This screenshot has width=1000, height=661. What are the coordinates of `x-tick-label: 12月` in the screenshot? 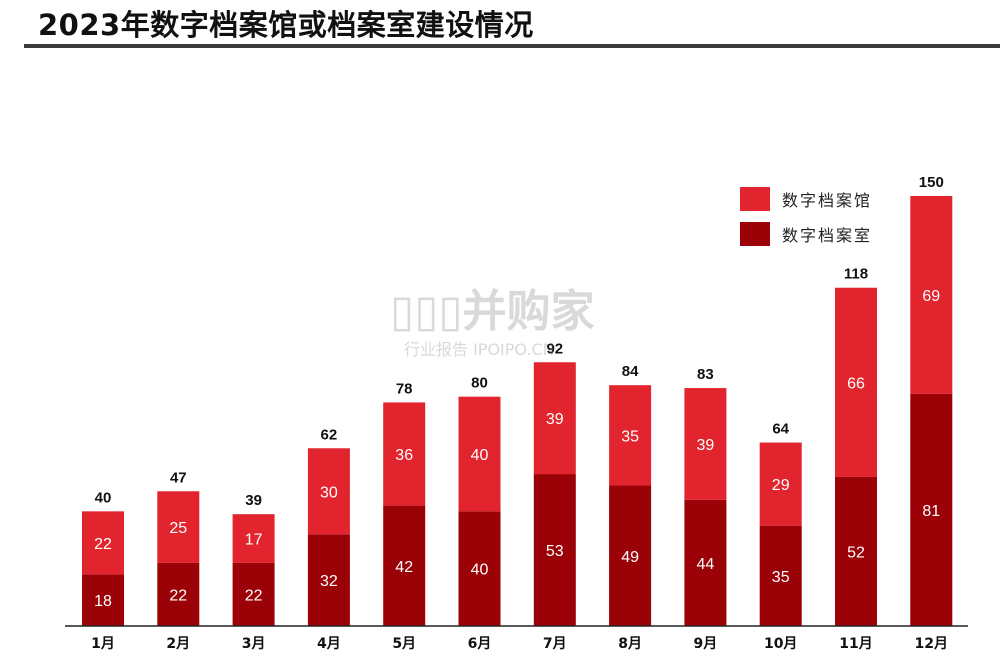 It's located at (931, 644).